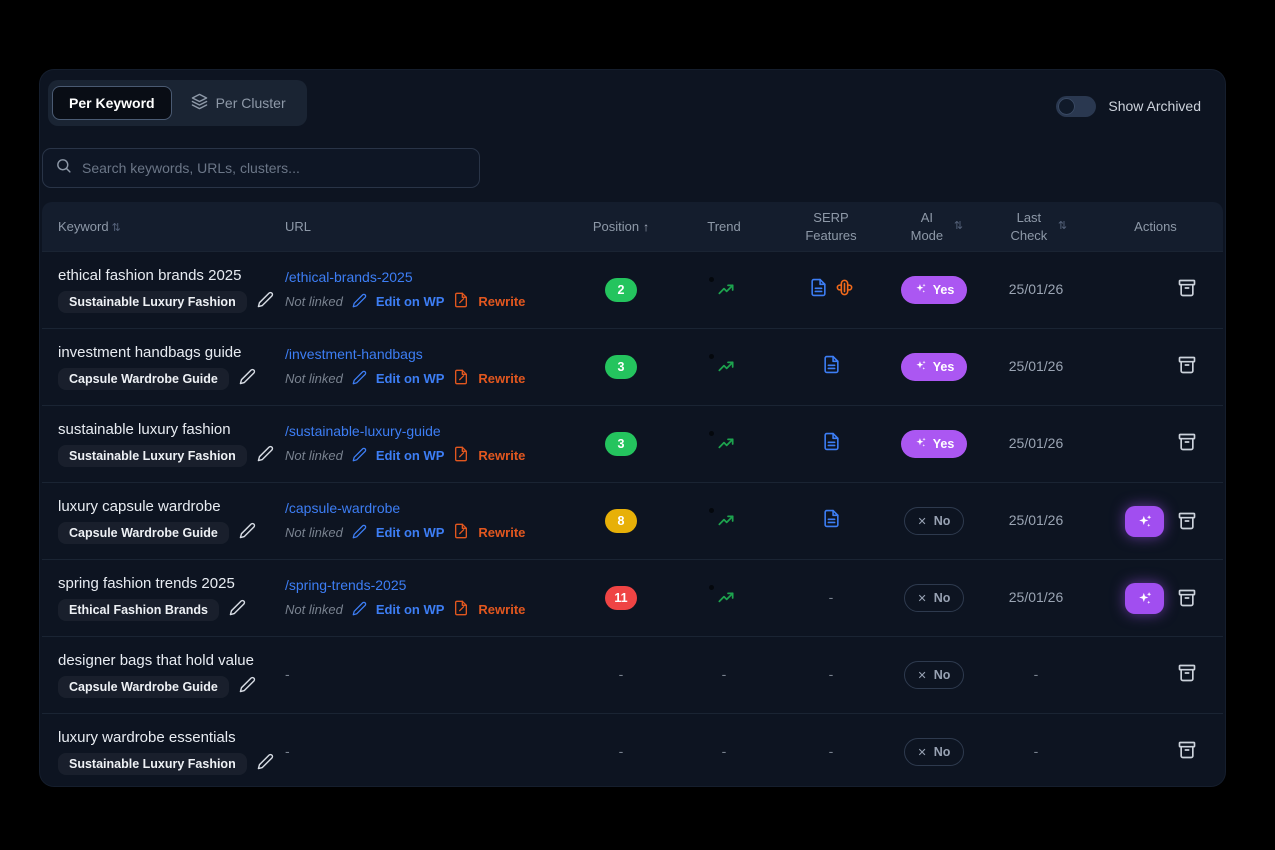 This screenshot has height=850, width=1275. What do you see at coordinates (287, 674) in the screenshot?
I see `url-empty: -` at bounding box center [287, 674].